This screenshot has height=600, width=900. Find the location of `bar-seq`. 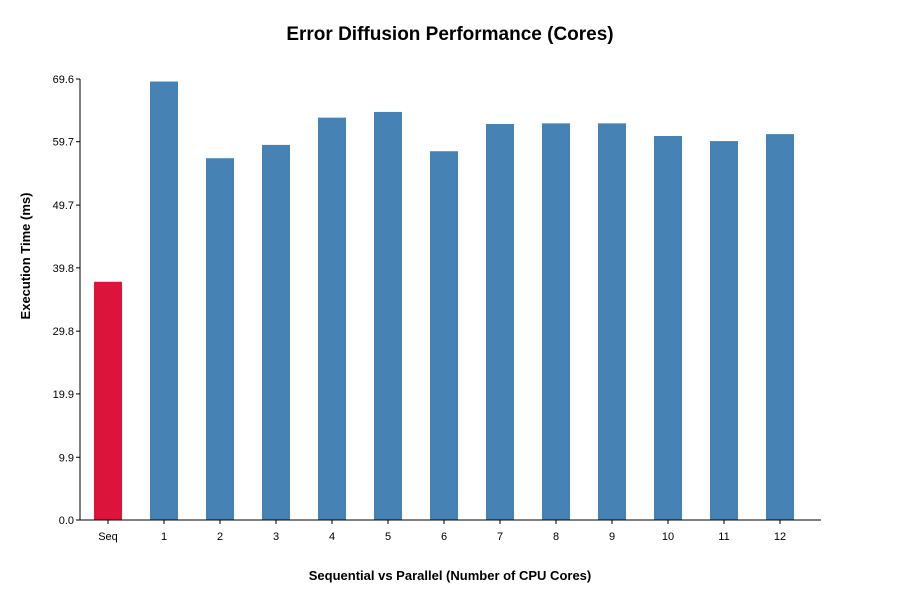

bar-seq is located at coordinates (108, 400).